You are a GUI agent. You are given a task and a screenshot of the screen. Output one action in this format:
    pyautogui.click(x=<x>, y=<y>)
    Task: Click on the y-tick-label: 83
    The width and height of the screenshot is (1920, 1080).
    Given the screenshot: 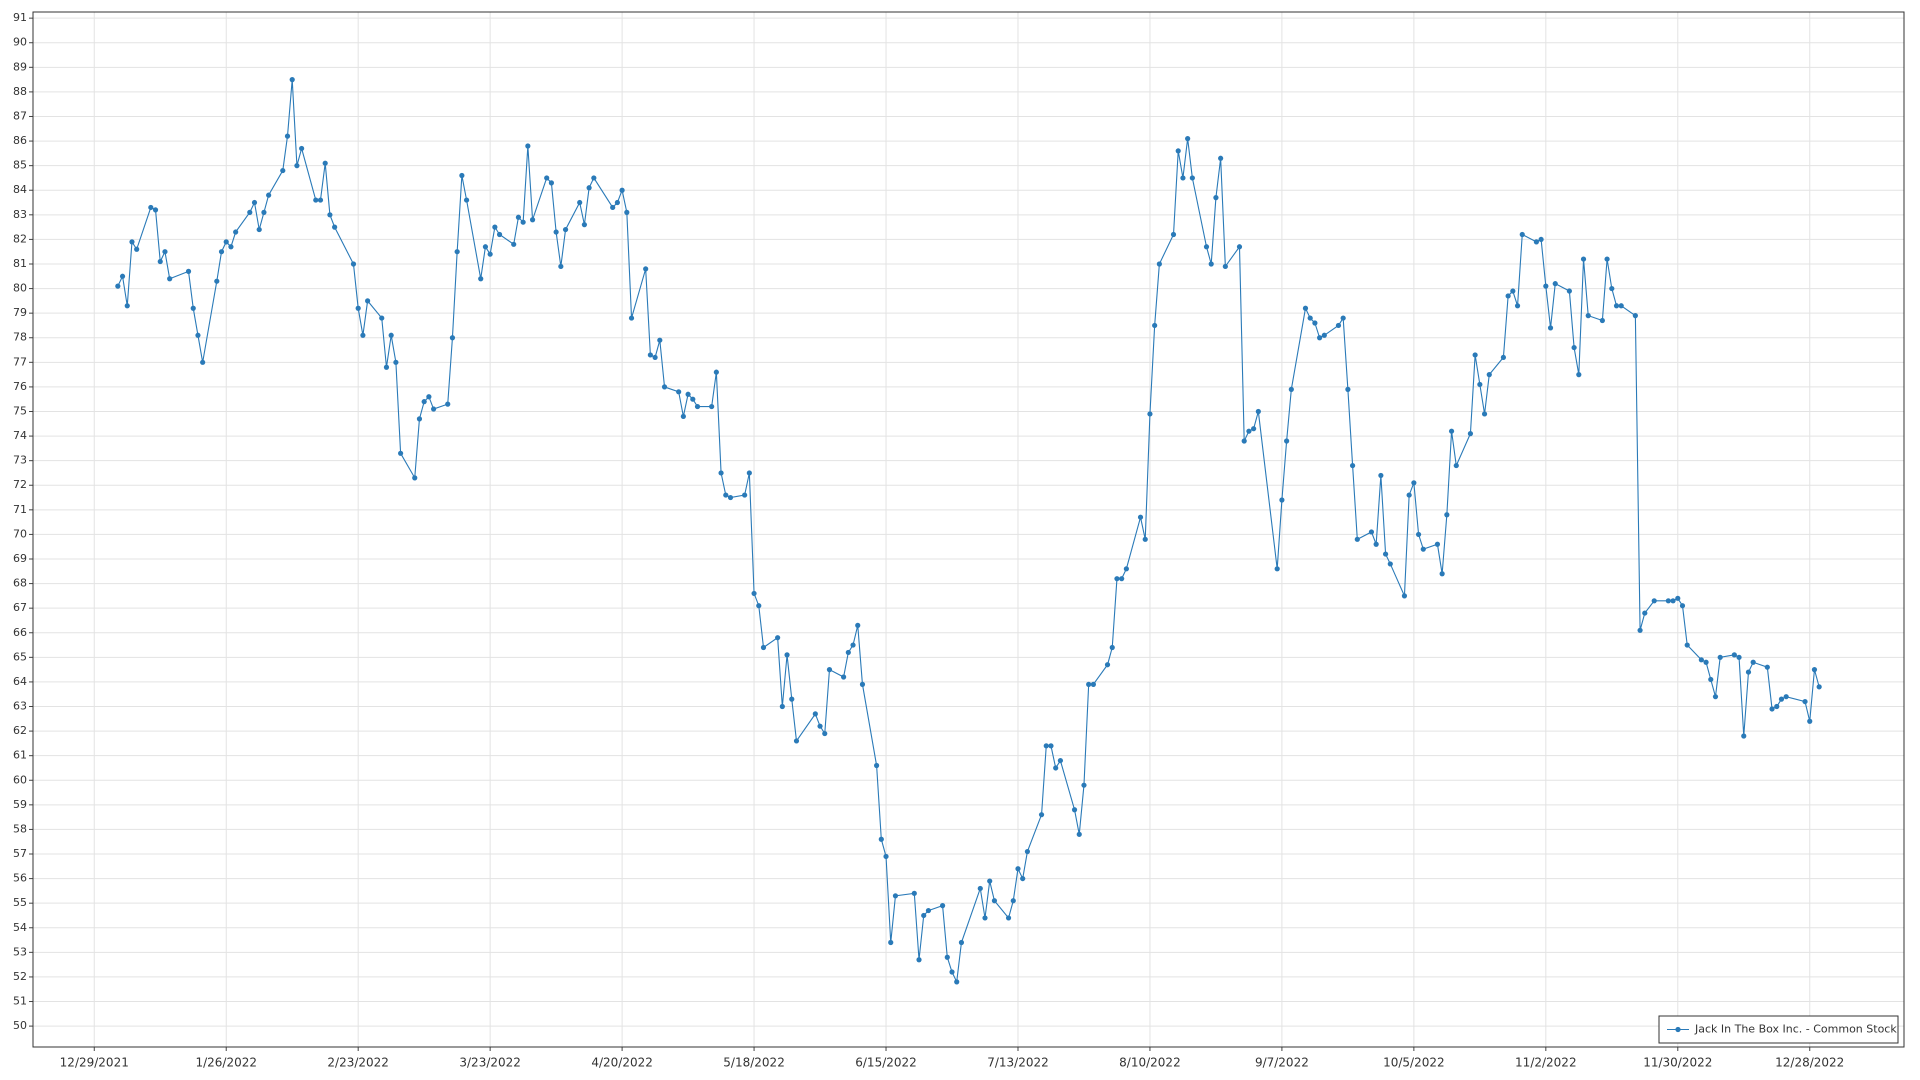 What is the action you would take?
    pyautogui.click(x=20, y=214)
    